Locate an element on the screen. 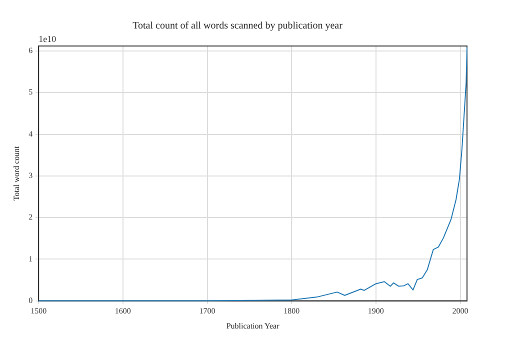  y-tick-label: 4 is located at coordinates (30, 133).